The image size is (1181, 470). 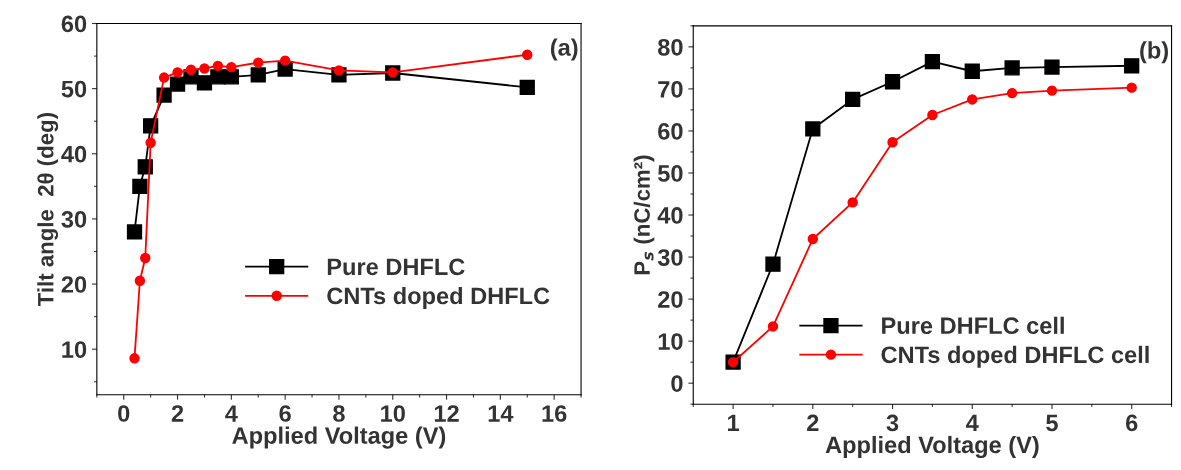 I want to click on y-tick-label: 70, so click(x=670, y=89).